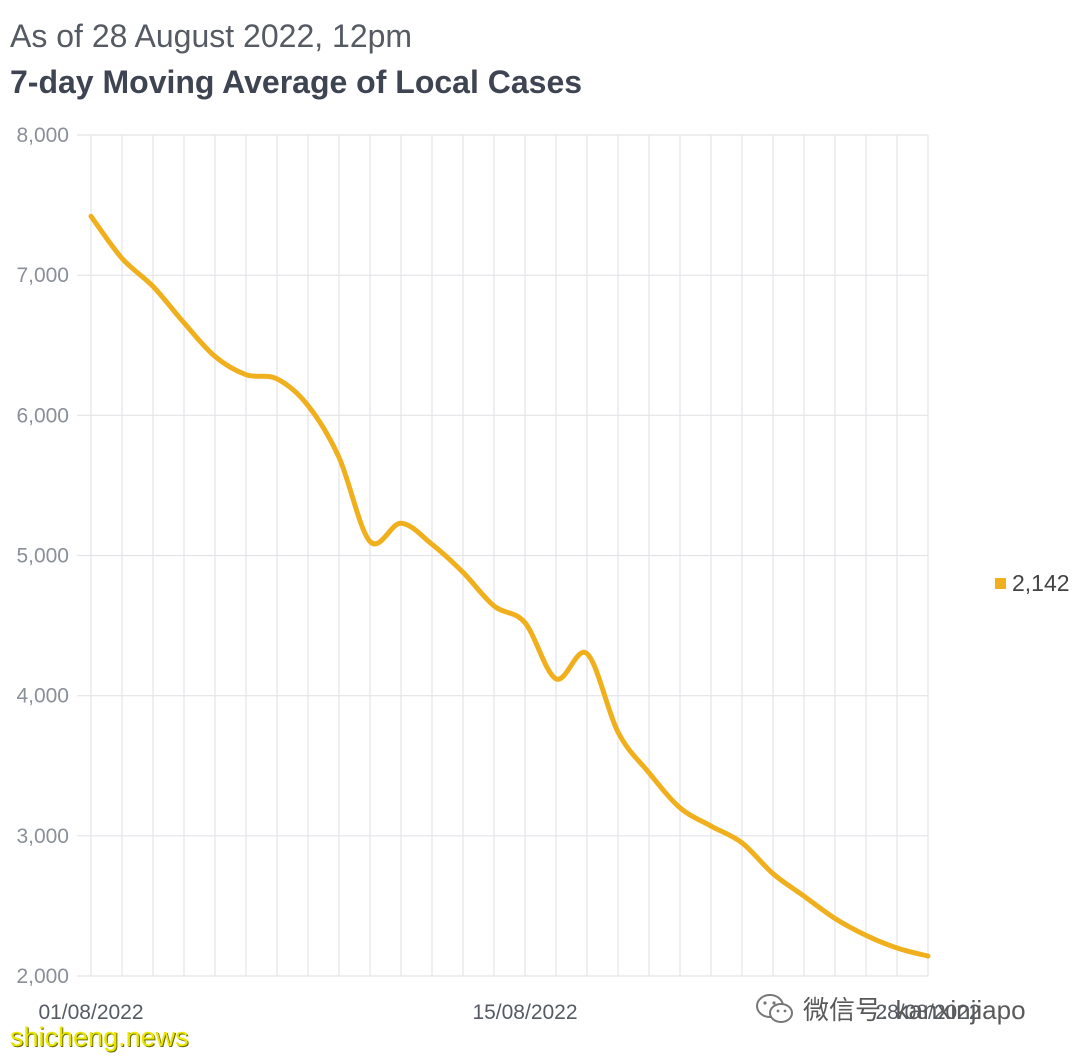 This screenshot has height=1058, width=1080. I want to click on x-tick-label: 28/08/2022, so click(927, 1012).